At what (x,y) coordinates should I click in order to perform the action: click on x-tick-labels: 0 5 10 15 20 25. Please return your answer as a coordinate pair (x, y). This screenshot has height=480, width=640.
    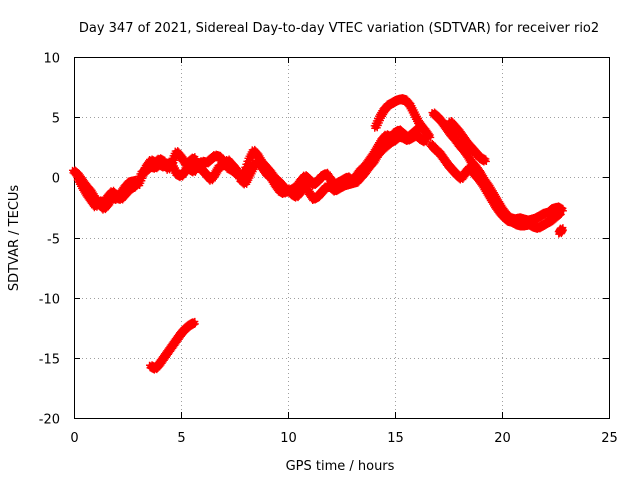
    Looking at the image, I should click on (343, 438).